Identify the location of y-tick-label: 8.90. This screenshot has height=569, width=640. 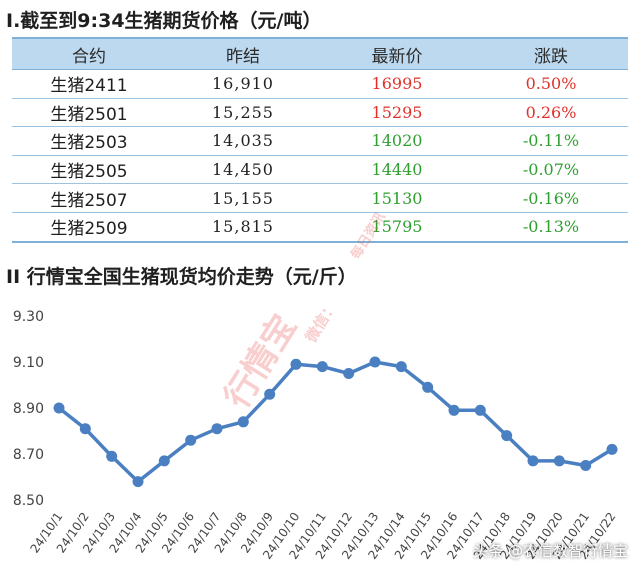
(28, 409).